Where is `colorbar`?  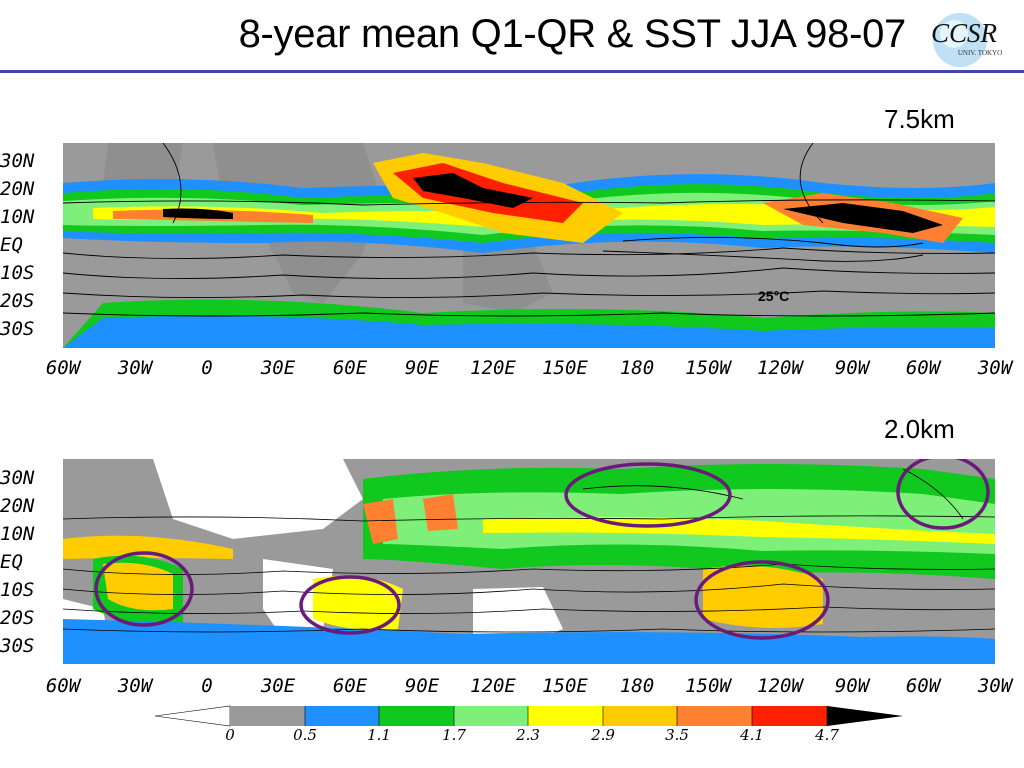 colorbar is located at coordinates (528, 716).